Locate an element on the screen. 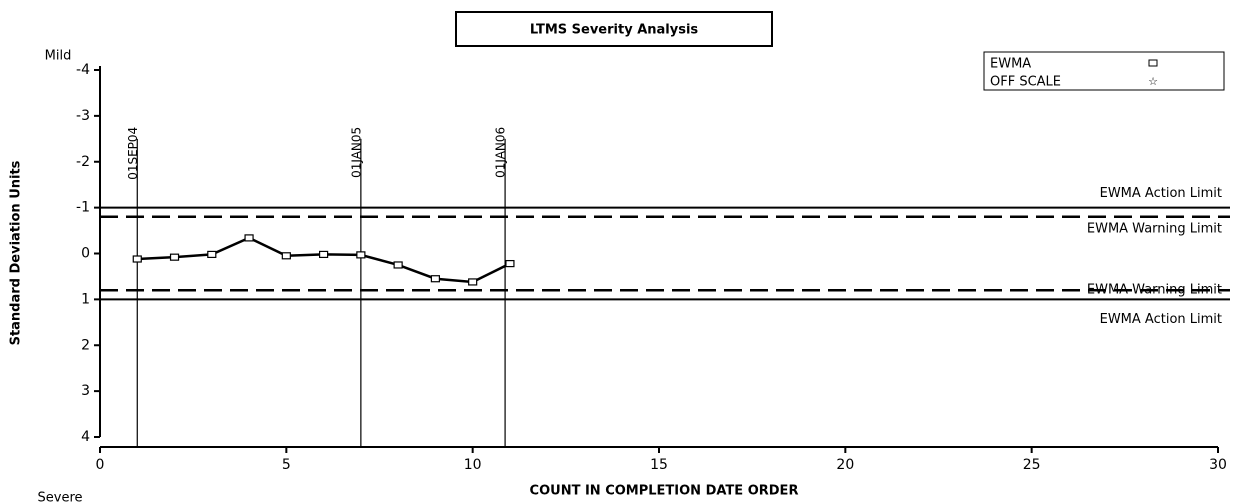  y-tick-label: 4 is located at coordinates (85, 437).